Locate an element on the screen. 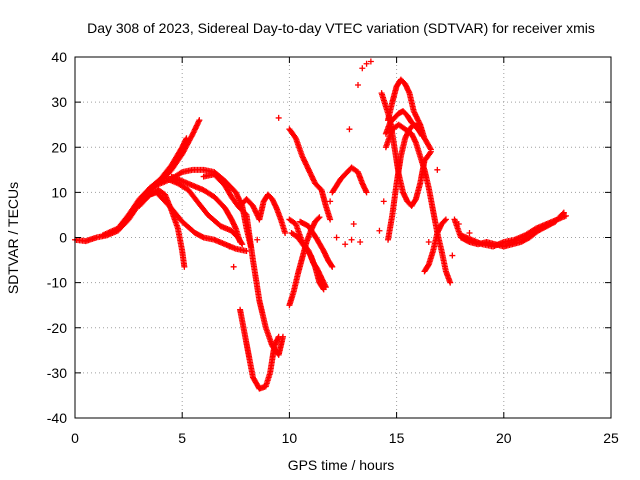 This screenshot has height=480, width=640. x-tick-labels: 0 5 10 15 20 25 is located at coordinates (345, 438).